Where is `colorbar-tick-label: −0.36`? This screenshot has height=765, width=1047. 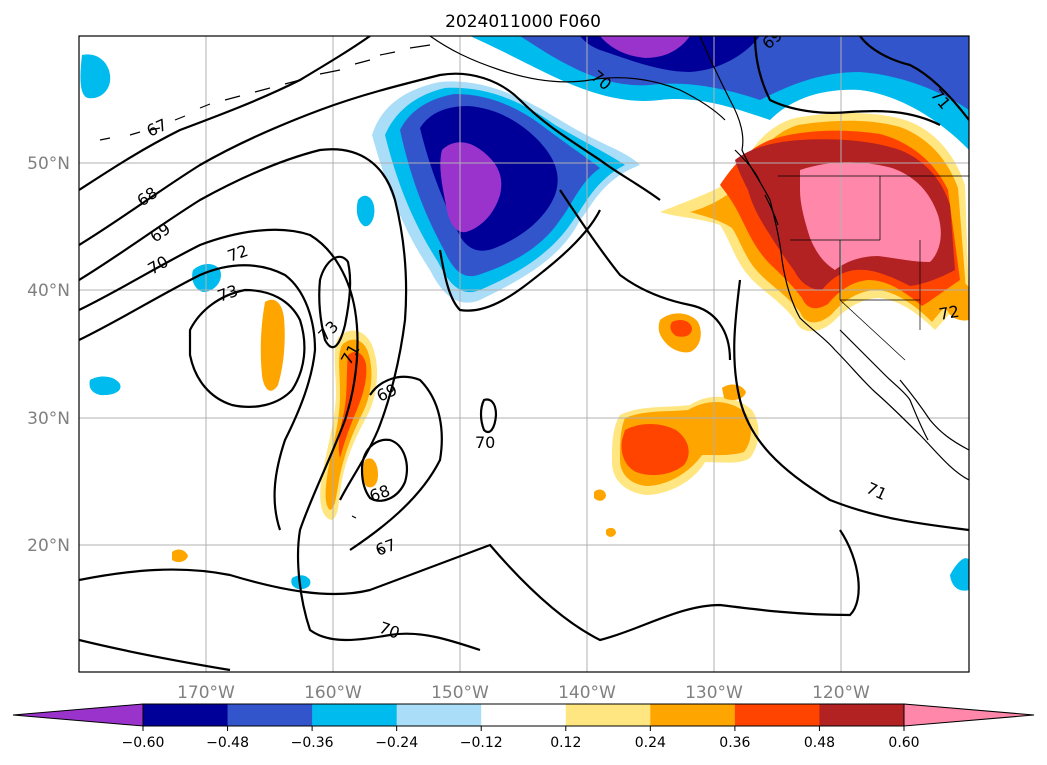
colorbar-tick-label: −0.36 is located at coordinates (312, 743).